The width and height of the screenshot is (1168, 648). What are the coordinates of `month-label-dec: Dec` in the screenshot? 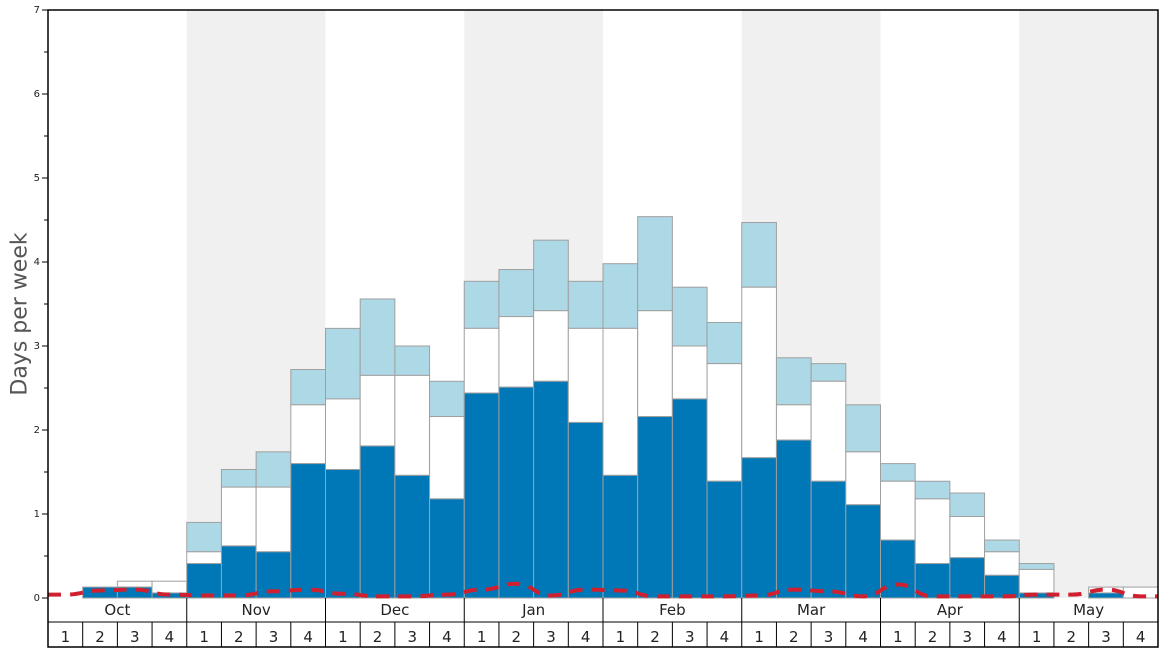 It's located at (394, 610).